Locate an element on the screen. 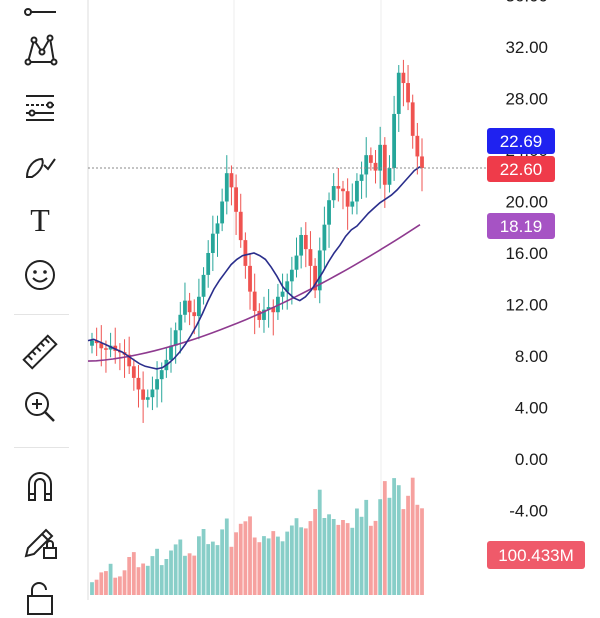 The width and height of the screenshot is (600, 618). moving-average-slow is located at coordinates (254, 293).